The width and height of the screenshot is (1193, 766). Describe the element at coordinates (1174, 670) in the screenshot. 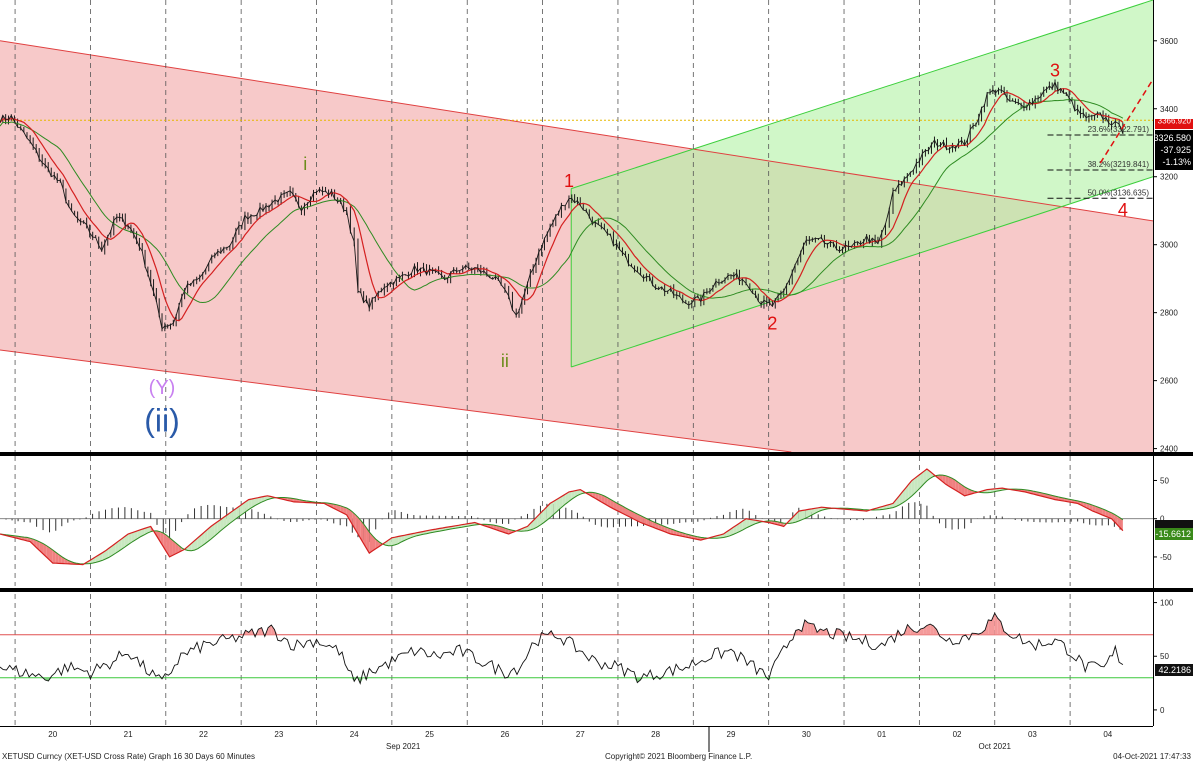

I see `rsi-last-box: 42.2186` at that location.